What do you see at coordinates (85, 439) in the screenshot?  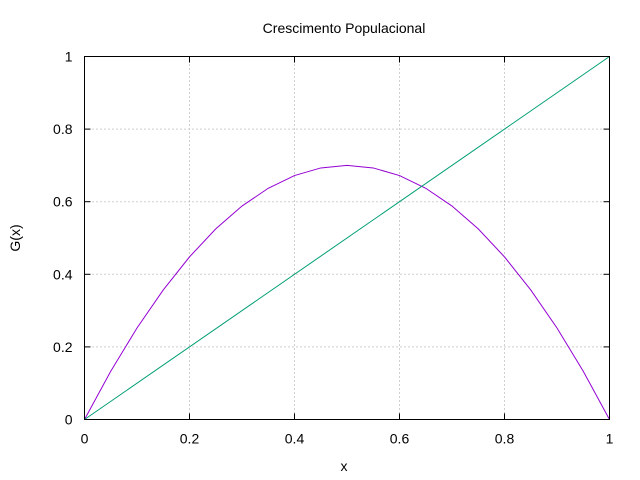 I see `x-tick-label: 0` at bounding box center [85, 439].